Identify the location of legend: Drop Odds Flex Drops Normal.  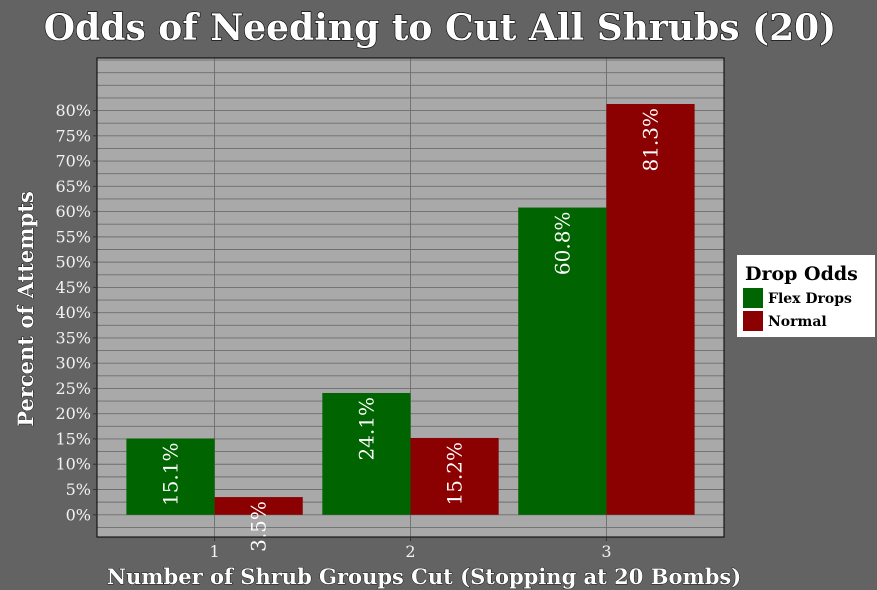
(806, 296).